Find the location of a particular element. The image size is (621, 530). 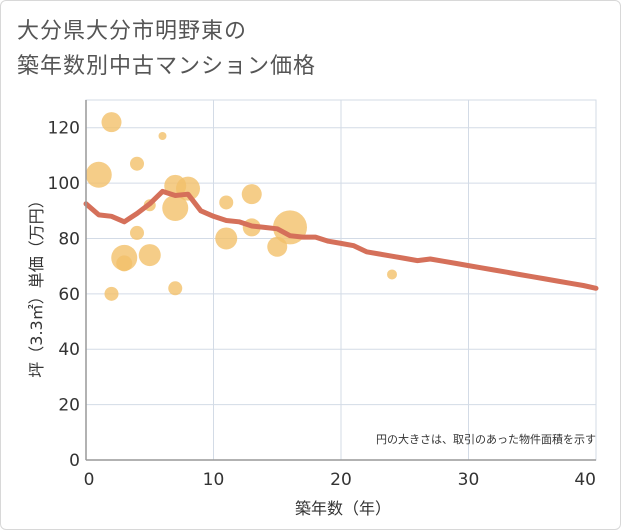

bubble-size-note: 円の大きさは、取引のあった物件面積を示す is located at coordinates (486, 439).